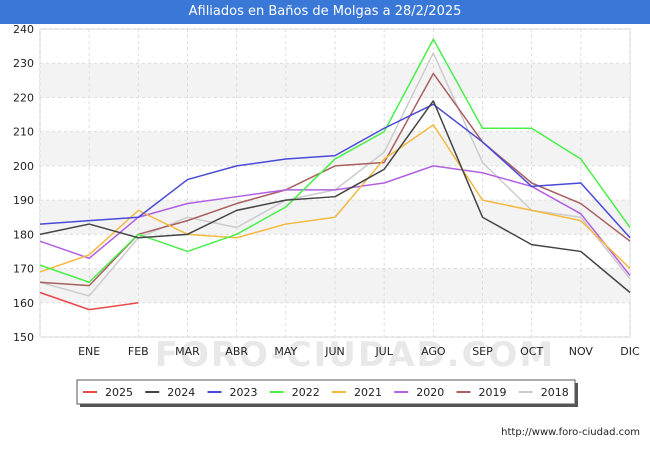 The width and height of the screenshot is (650, 450). I want to click on legend-label-2022: 2022, so click(306, 392).